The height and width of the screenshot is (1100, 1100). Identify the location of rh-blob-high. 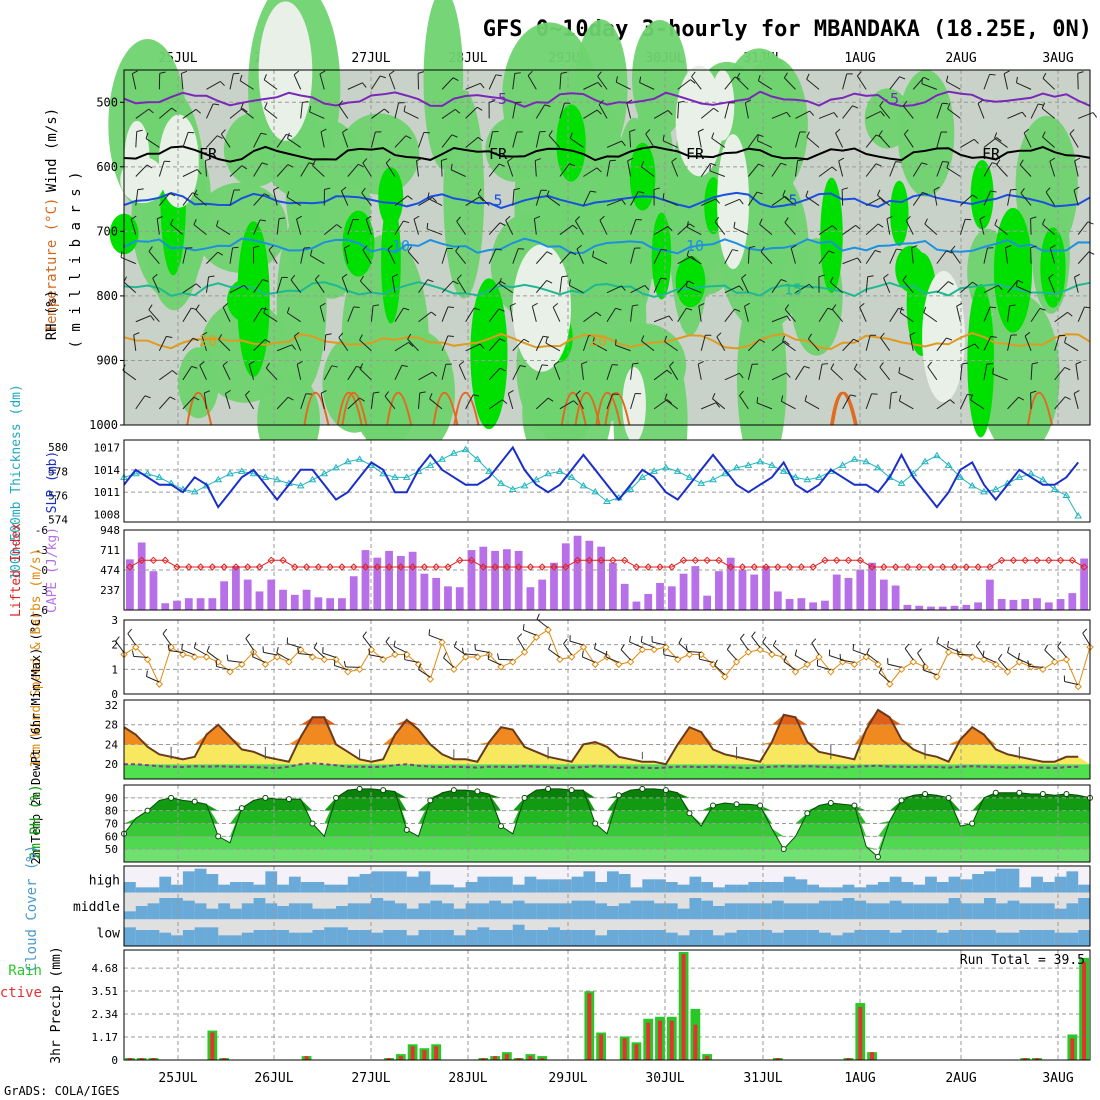
(571, 143).